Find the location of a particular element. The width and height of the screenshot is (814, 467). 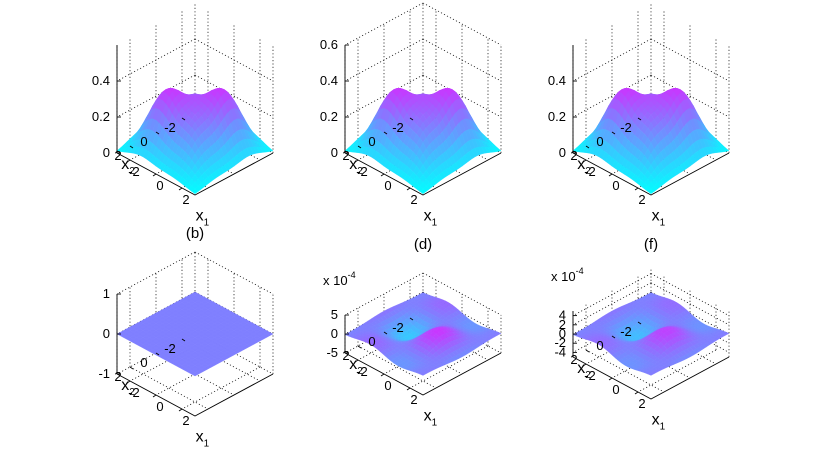

z-tick-label: 2 is located at coordinates (562, 324).